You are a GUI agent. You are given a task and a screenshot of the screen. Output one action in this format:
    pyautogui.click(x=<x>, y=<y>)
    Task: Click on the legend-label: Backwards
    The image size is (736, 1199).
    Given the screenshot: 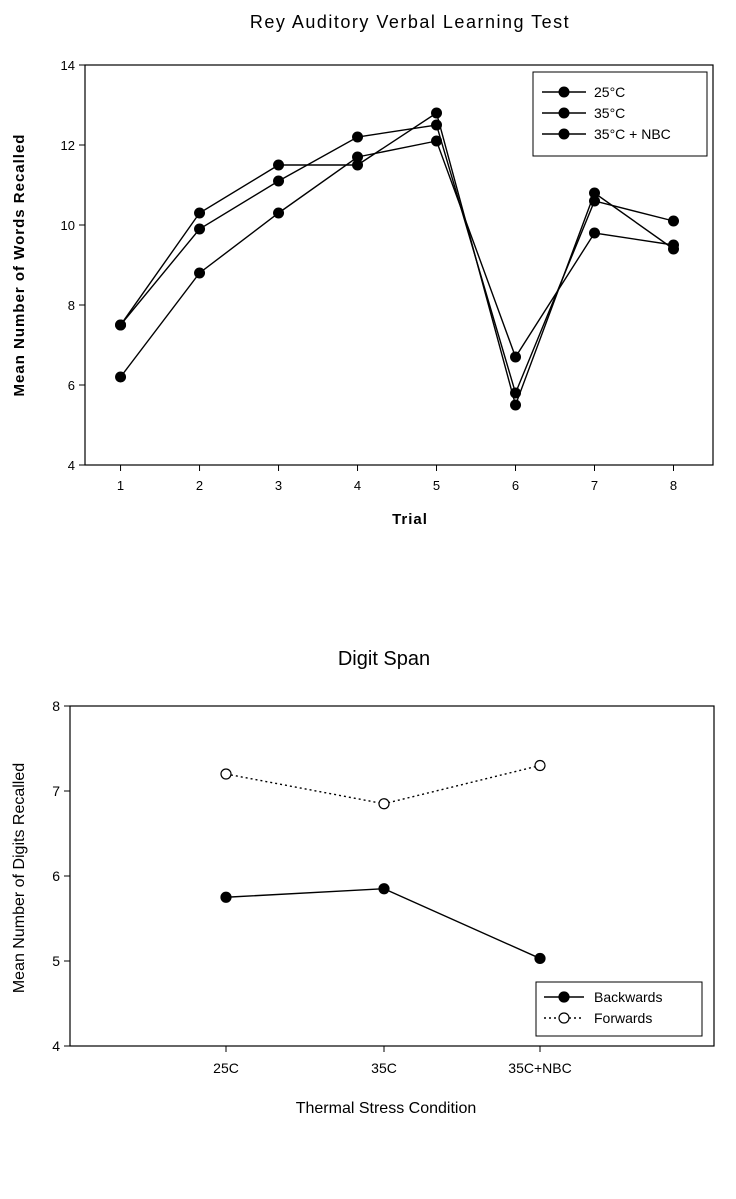 What is the action you would take?
    pyautogui.click(x=628, y=997)
    